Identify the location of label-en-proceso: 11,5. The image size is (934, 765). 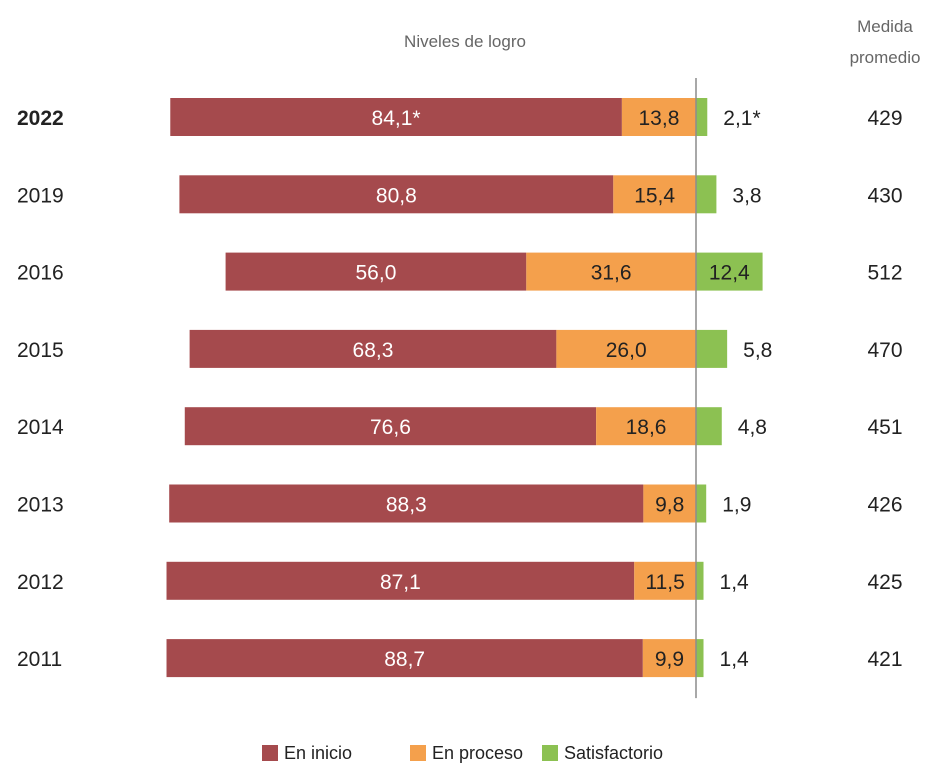
(664, 582).